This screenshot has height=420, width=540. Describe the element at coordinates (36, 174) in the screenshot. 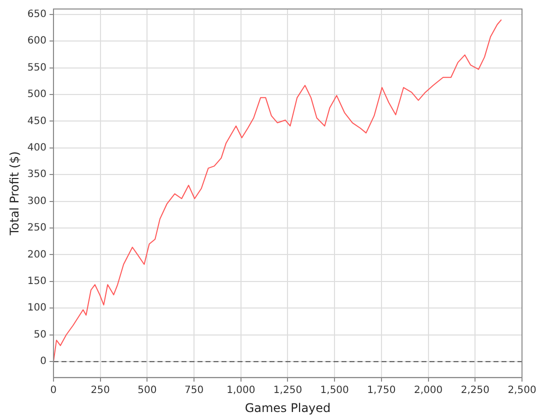

I see `y-tick-label: 350` at that location.